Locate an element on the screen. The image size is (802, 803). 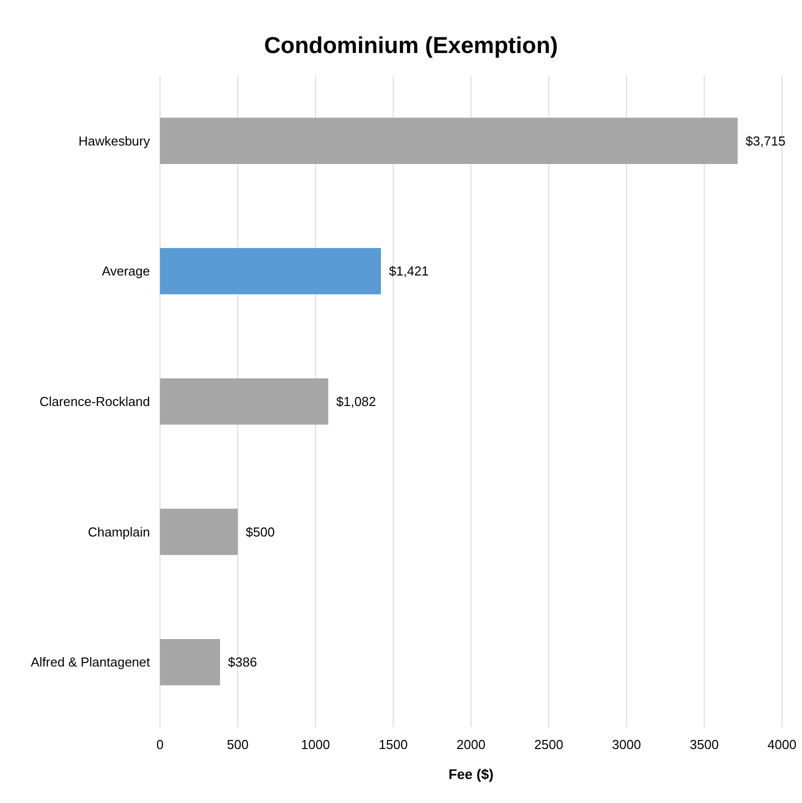
y-tick-label: Hawkesbury is located at coordinates (114, 140).